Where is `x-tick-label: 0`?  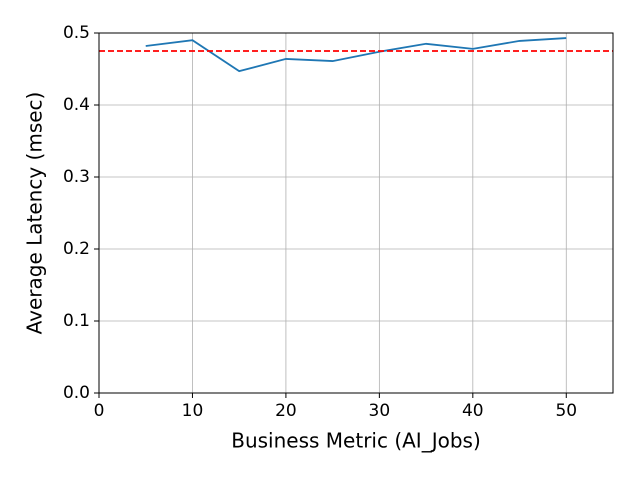
x-tick-label: 0 is located at coordinates (99, 411).